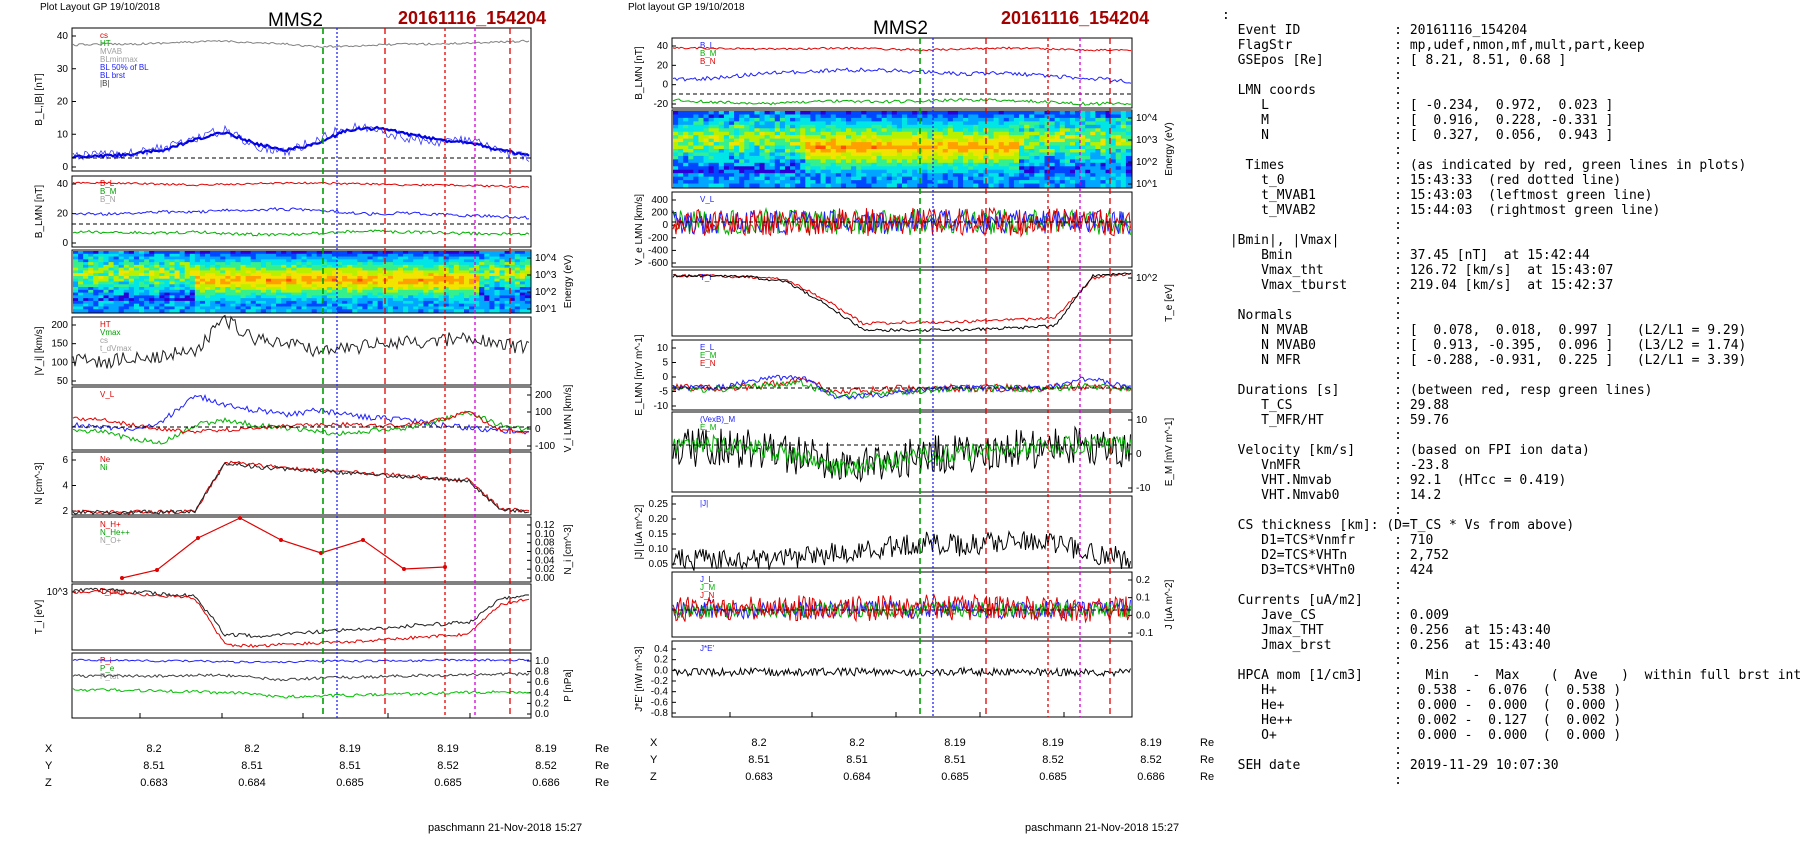  What do you see at coordinates (1226, 15) in the screenshot?
I see `summary-line: :` at bounding box center [1226, 15].